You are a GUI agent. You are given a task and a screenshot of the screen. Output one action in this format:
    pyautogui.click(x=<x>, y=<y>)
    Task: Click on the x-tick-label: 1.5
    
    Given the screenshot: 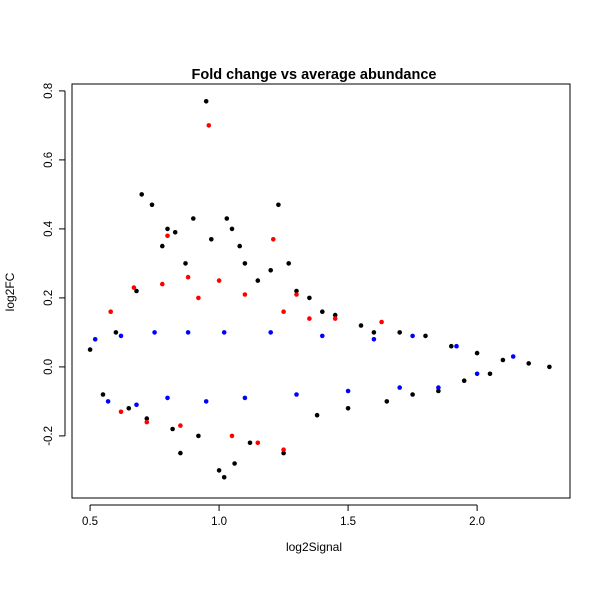 What is the action you would take?
    pyautogui.click(x=348, y=522)
    